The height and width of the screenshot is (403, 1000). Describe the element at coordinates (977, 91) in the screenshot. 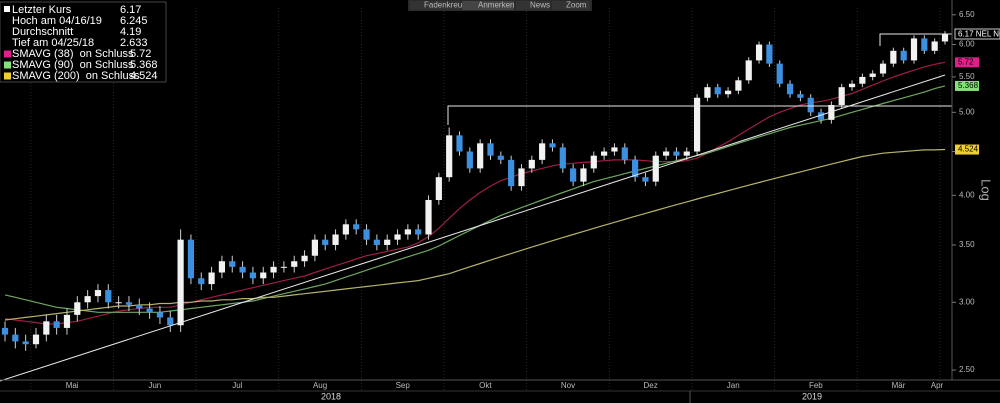

I see `value-tags: 6.17 NEL NO 5.72 5.368 4.524` at that location.